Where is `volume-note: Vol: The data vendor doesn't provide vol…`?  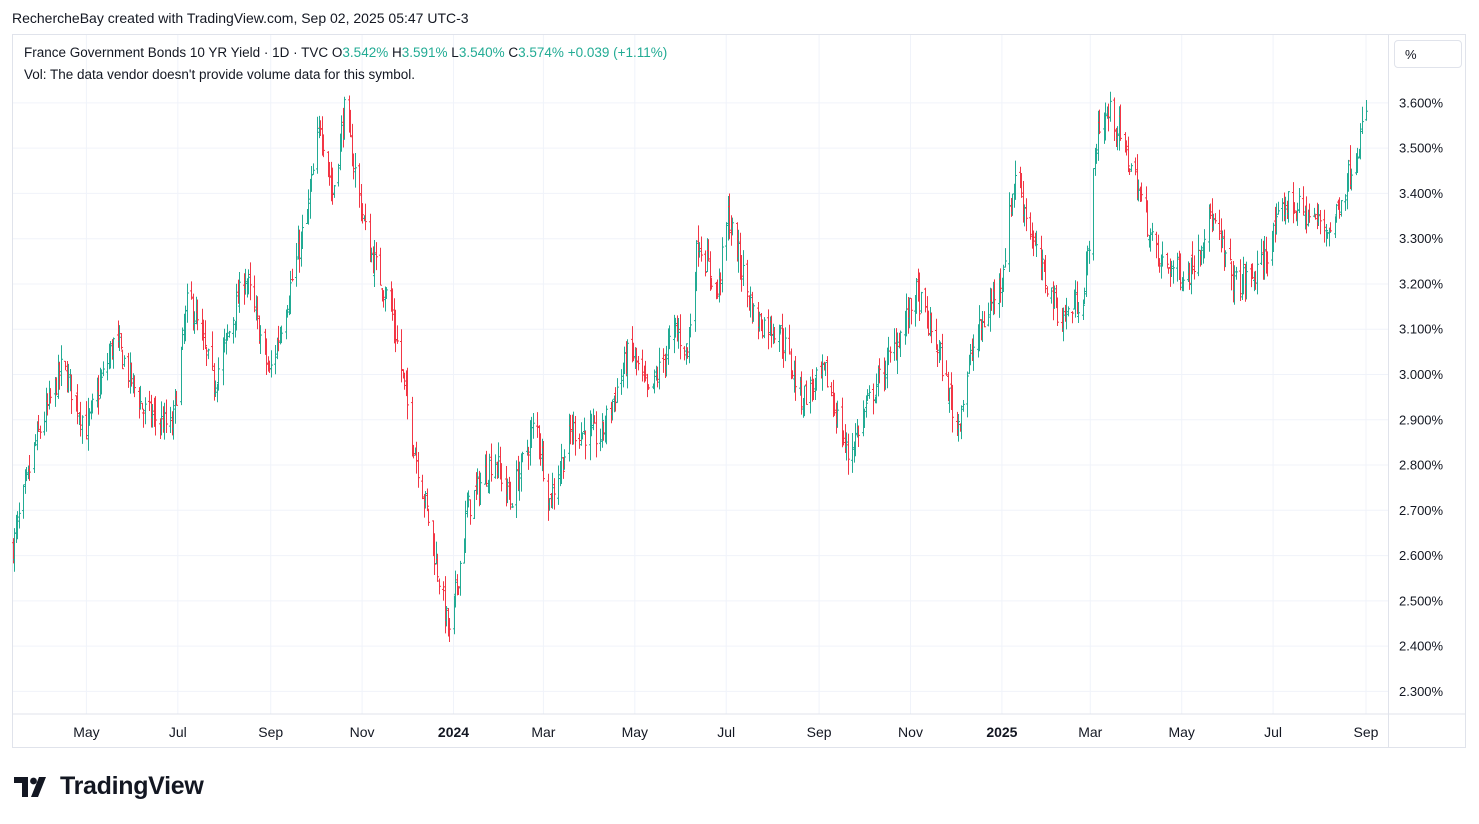 volume-note: Vol: The data vendor doesn't provide vol… is located at coordinates (220, 74).